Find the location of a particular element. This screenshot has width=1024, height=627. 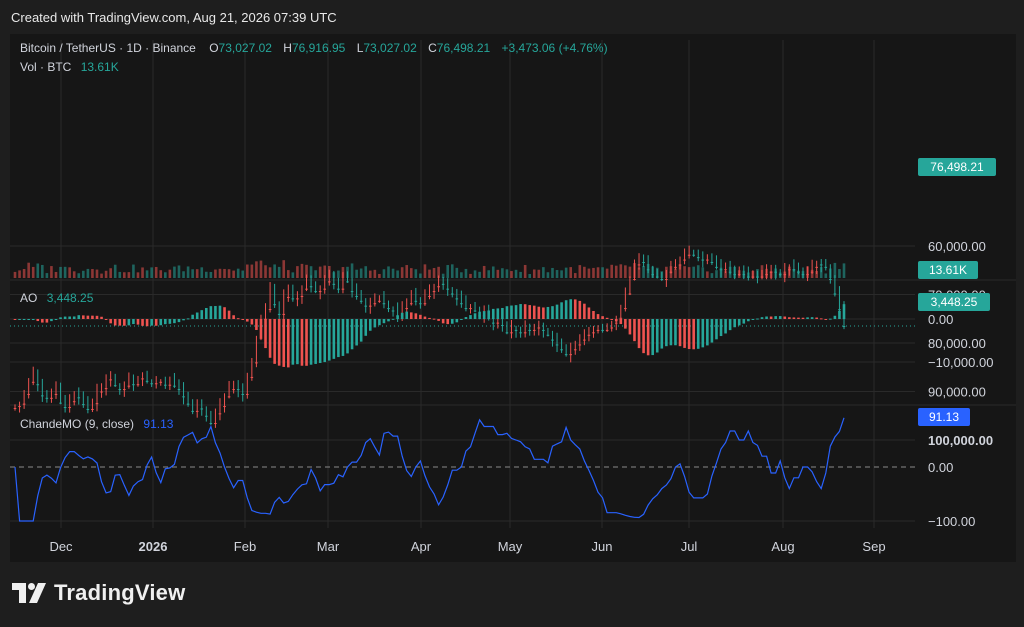

x-tick-label: May is located at coordinates (510, 546).